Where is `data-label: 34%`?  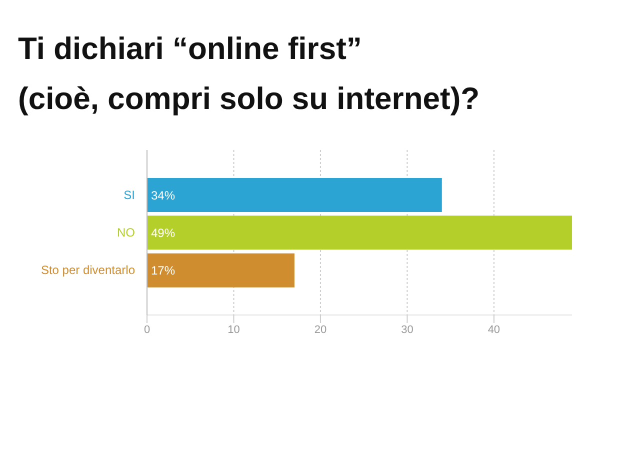 data-label: 34% is located at coordinates (163, 195).